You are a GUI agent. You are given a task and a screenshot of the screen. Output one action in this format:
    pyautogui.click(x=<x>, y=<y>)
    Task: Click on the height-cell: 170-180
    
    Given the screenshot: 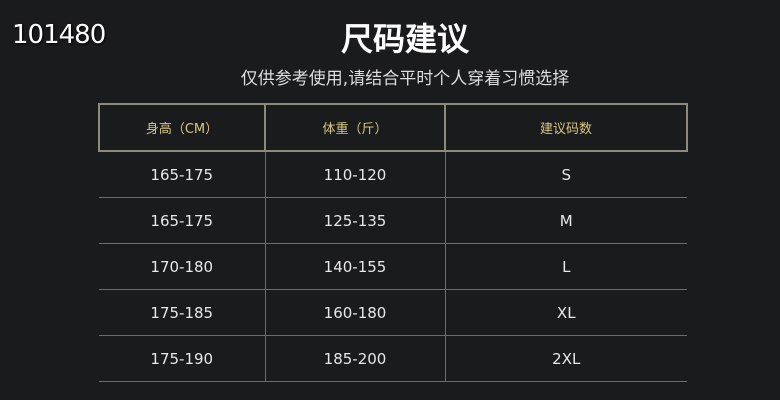 What is the action you would take?
    pyautogui.click(x=182, y=266)
    